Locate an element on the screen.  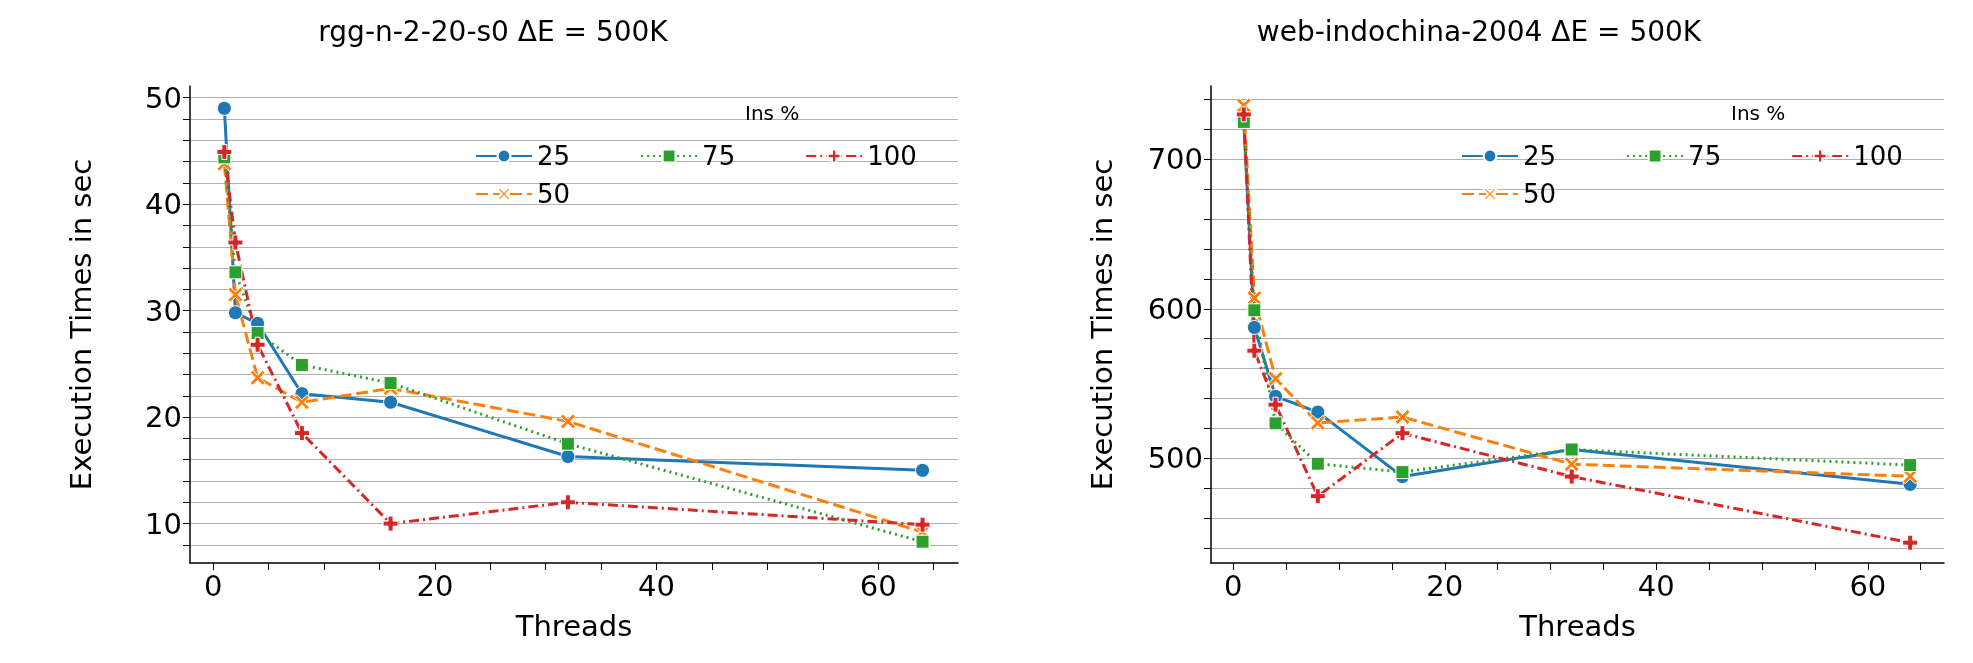
chart-title: rgg-n-2-20-s0 ΔE = 500K is located at coordinates (493, 31).